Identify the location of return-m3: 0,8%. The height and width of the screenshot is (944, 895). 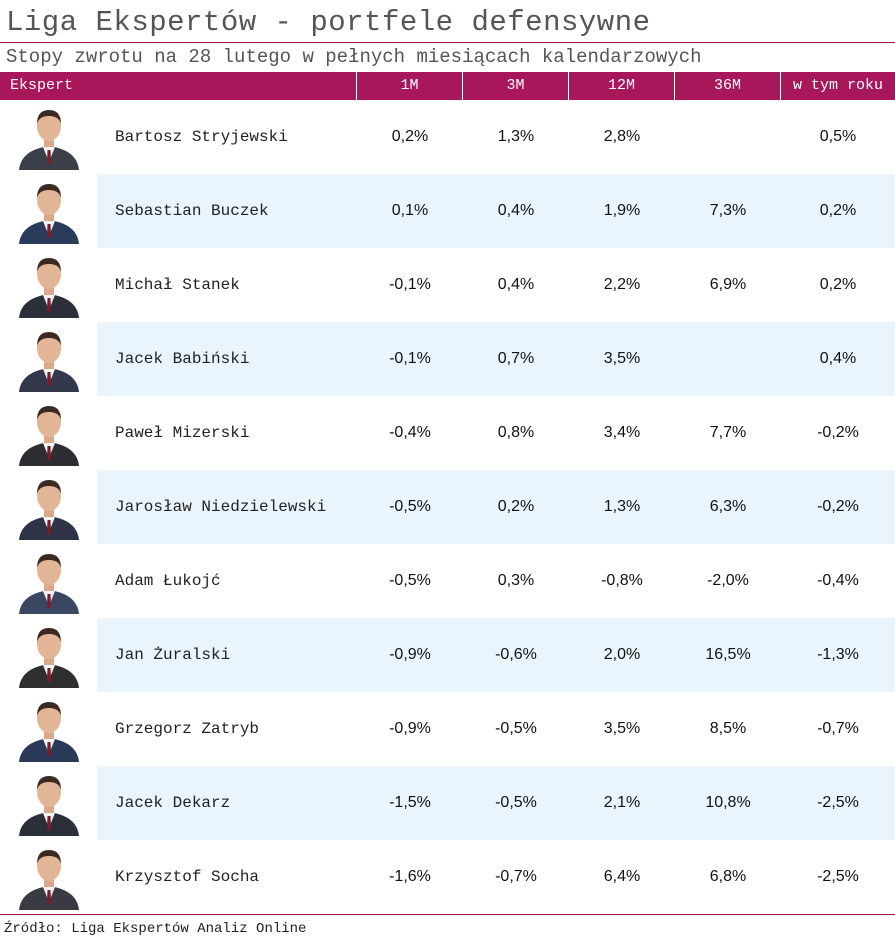
(516, 432).